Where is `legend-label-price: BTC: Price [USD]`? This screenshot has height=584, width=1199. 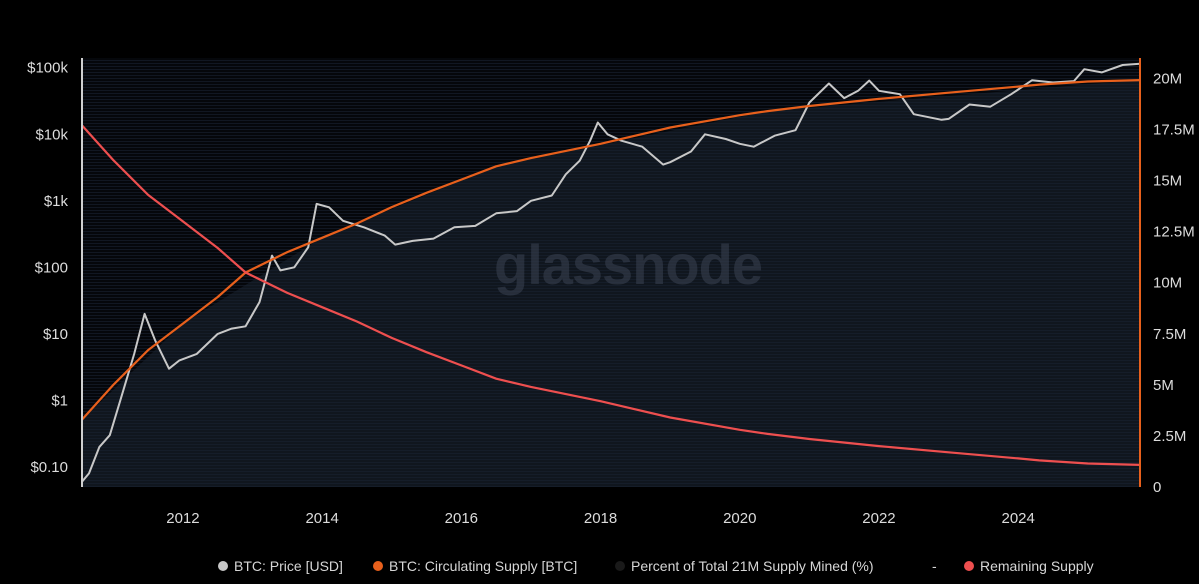
legend-label-price: BTC: Price [USD] is located at coordinates (288, 566).